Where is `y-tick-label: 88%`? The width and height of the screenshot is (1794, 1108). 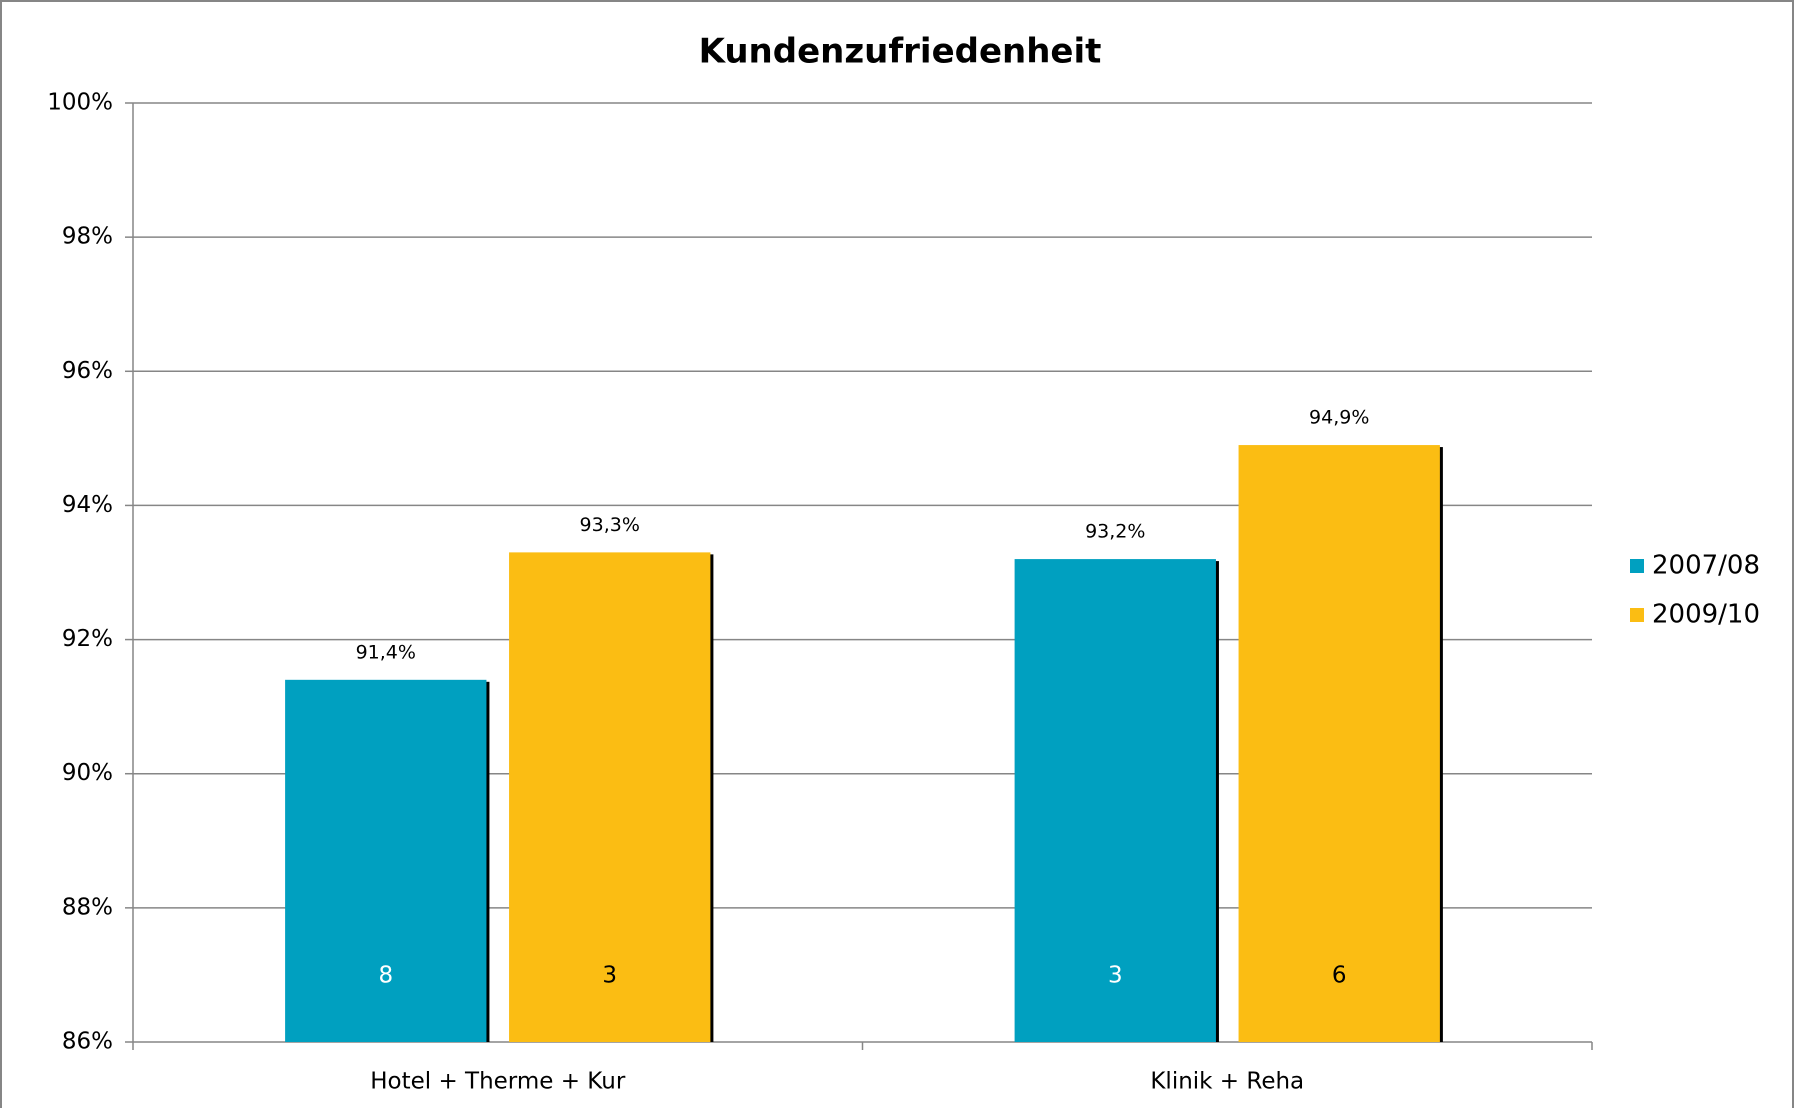 y-tick-label: 88% is located at coordinates (87, 907).